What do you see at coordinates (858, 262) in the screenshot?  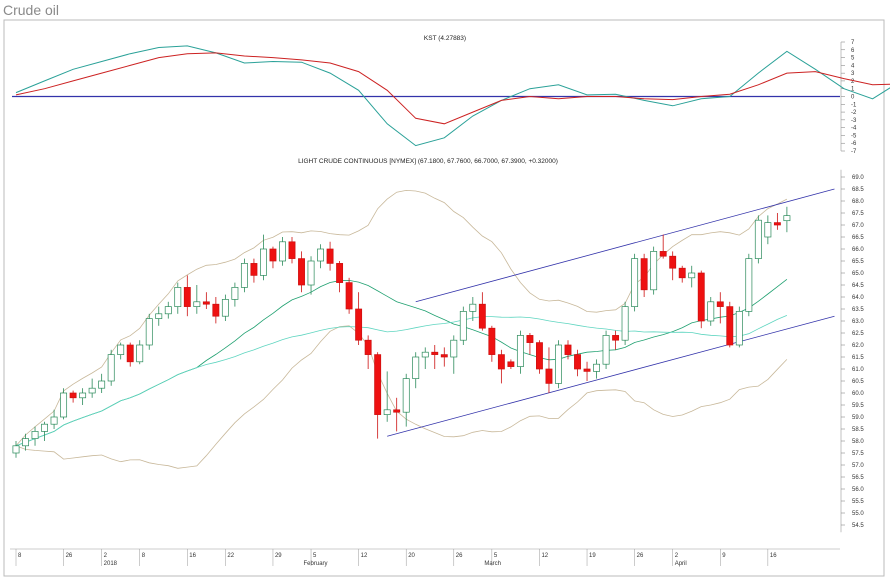 I see `price-y-tick-label: 65.5` at bounding box center [858, 262].